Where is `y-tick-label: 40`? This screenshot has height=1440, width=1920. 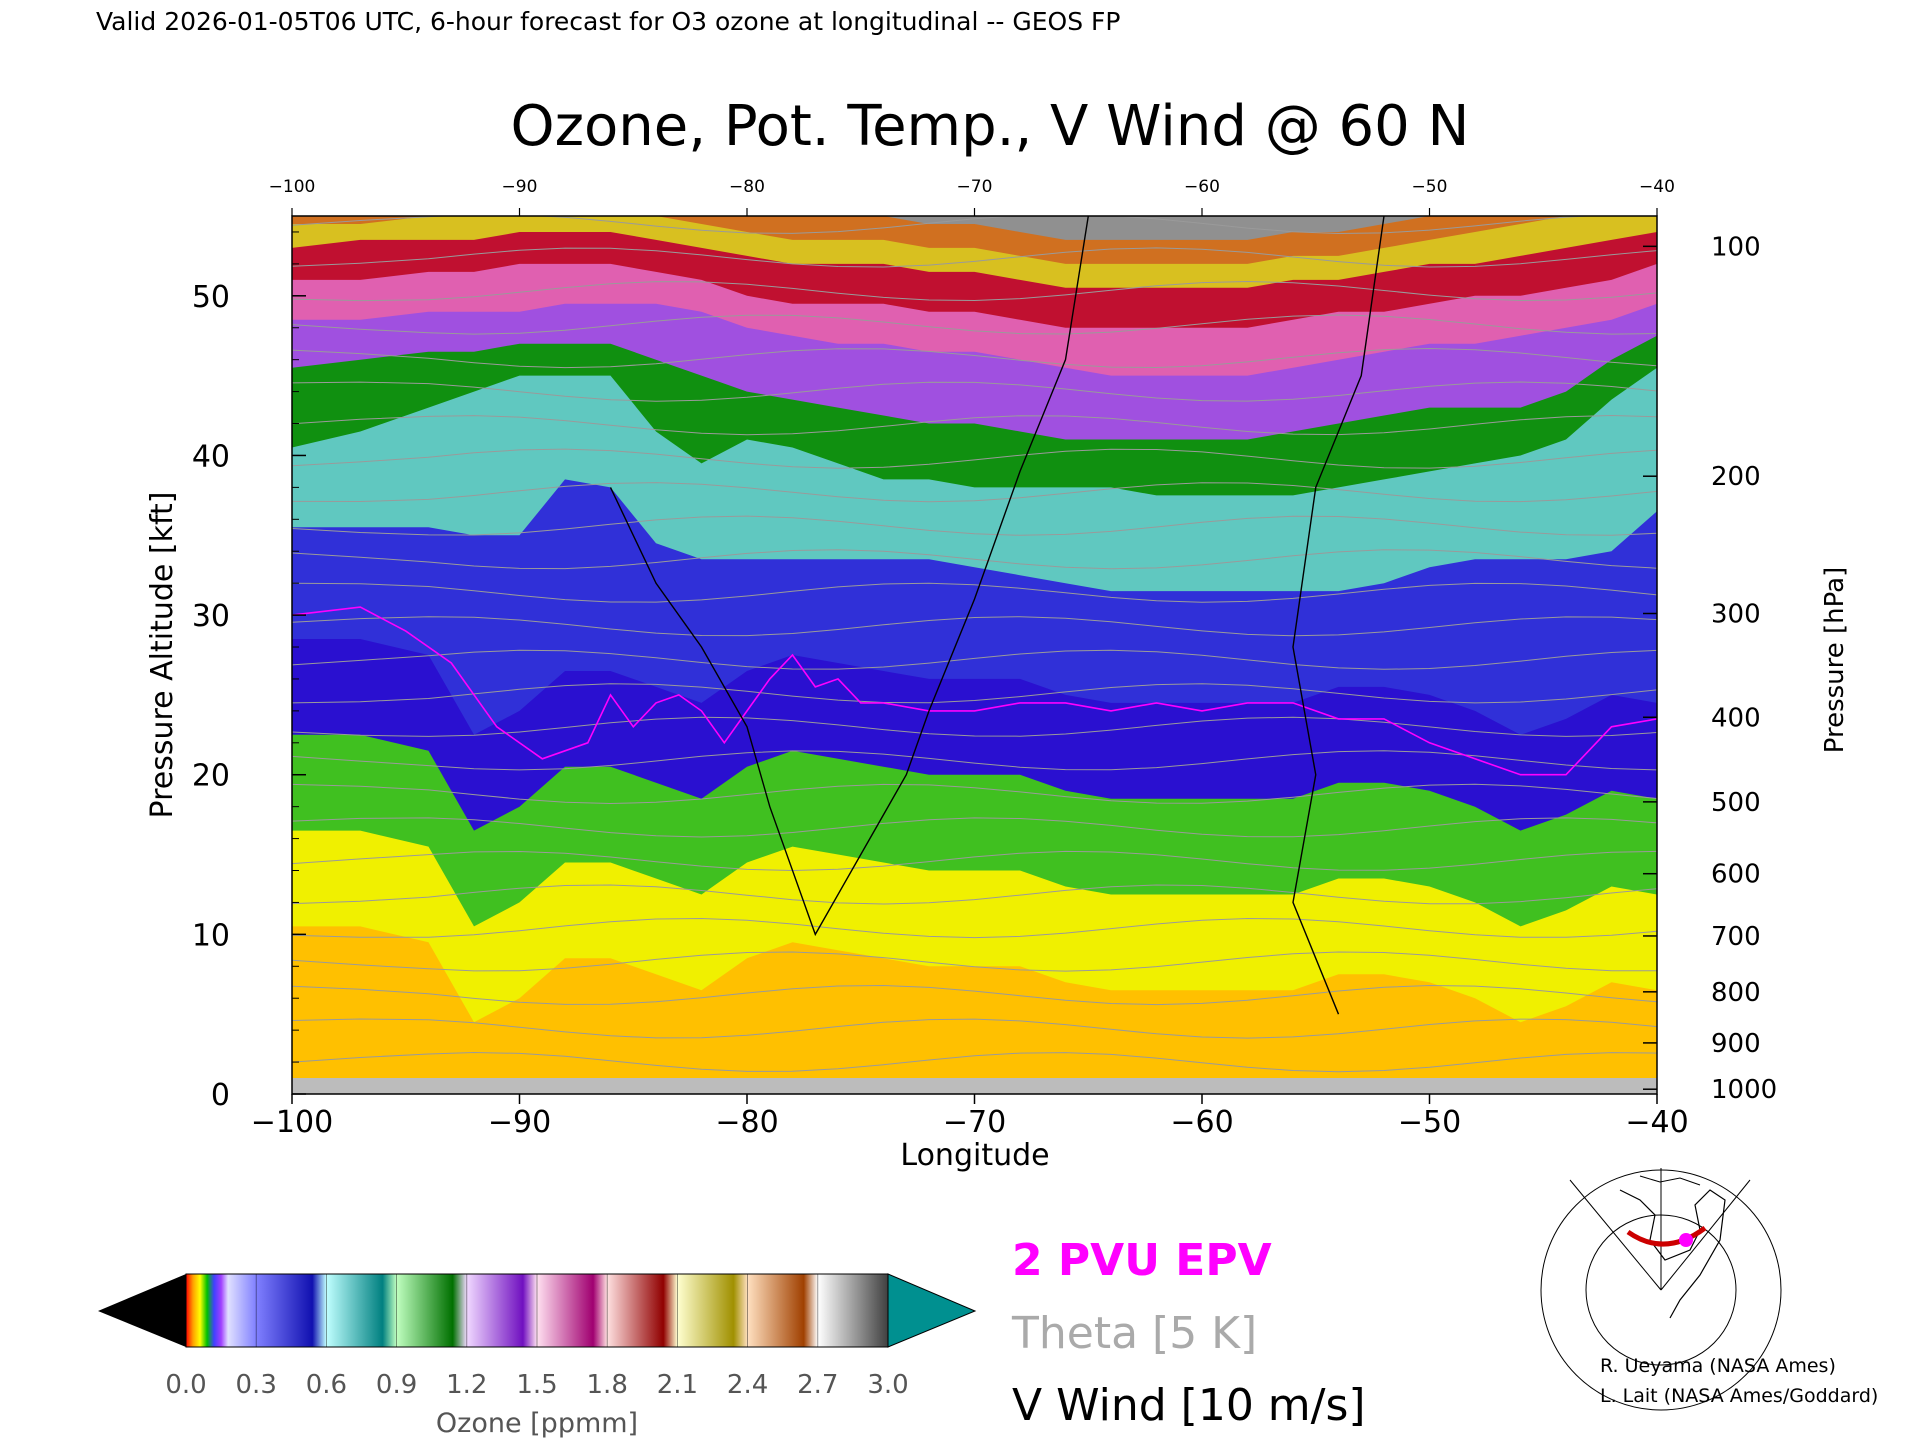
y-tick-label: 40 is located at coordinates (211, 456).